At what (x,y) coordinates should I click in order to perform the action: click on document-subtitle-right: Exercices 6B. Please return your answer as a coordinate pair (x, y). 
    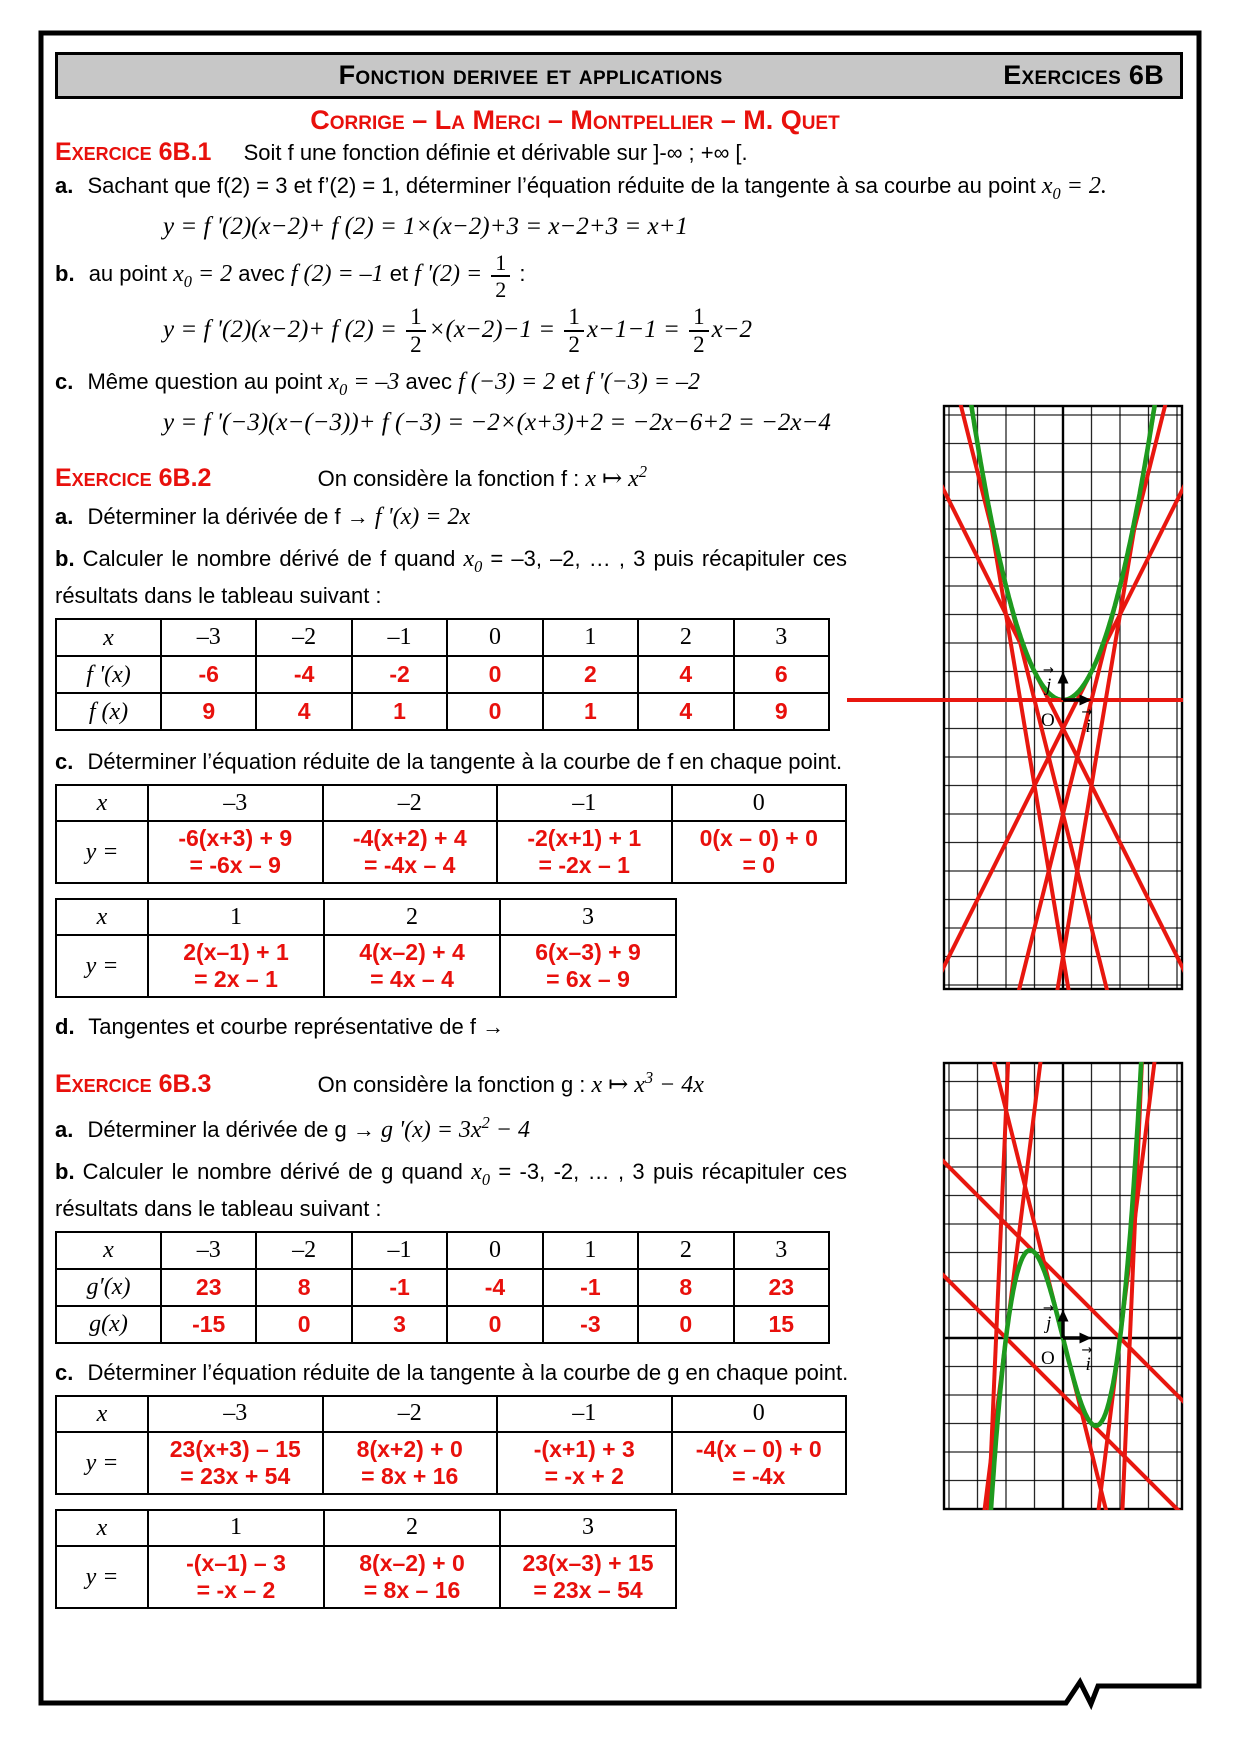
    Looking at the image, I should click on (1083, 75).